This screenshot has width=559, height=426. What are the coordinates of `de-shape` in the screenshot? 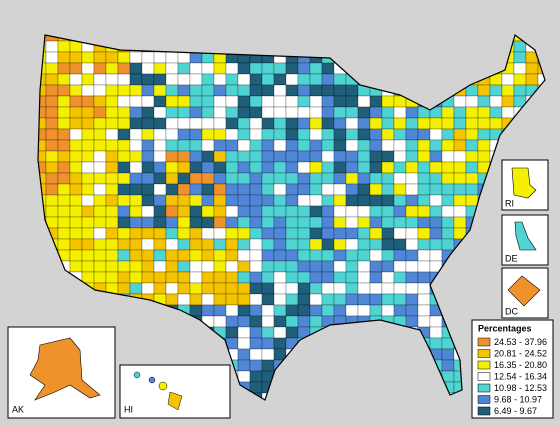 It's located at (525, 236).